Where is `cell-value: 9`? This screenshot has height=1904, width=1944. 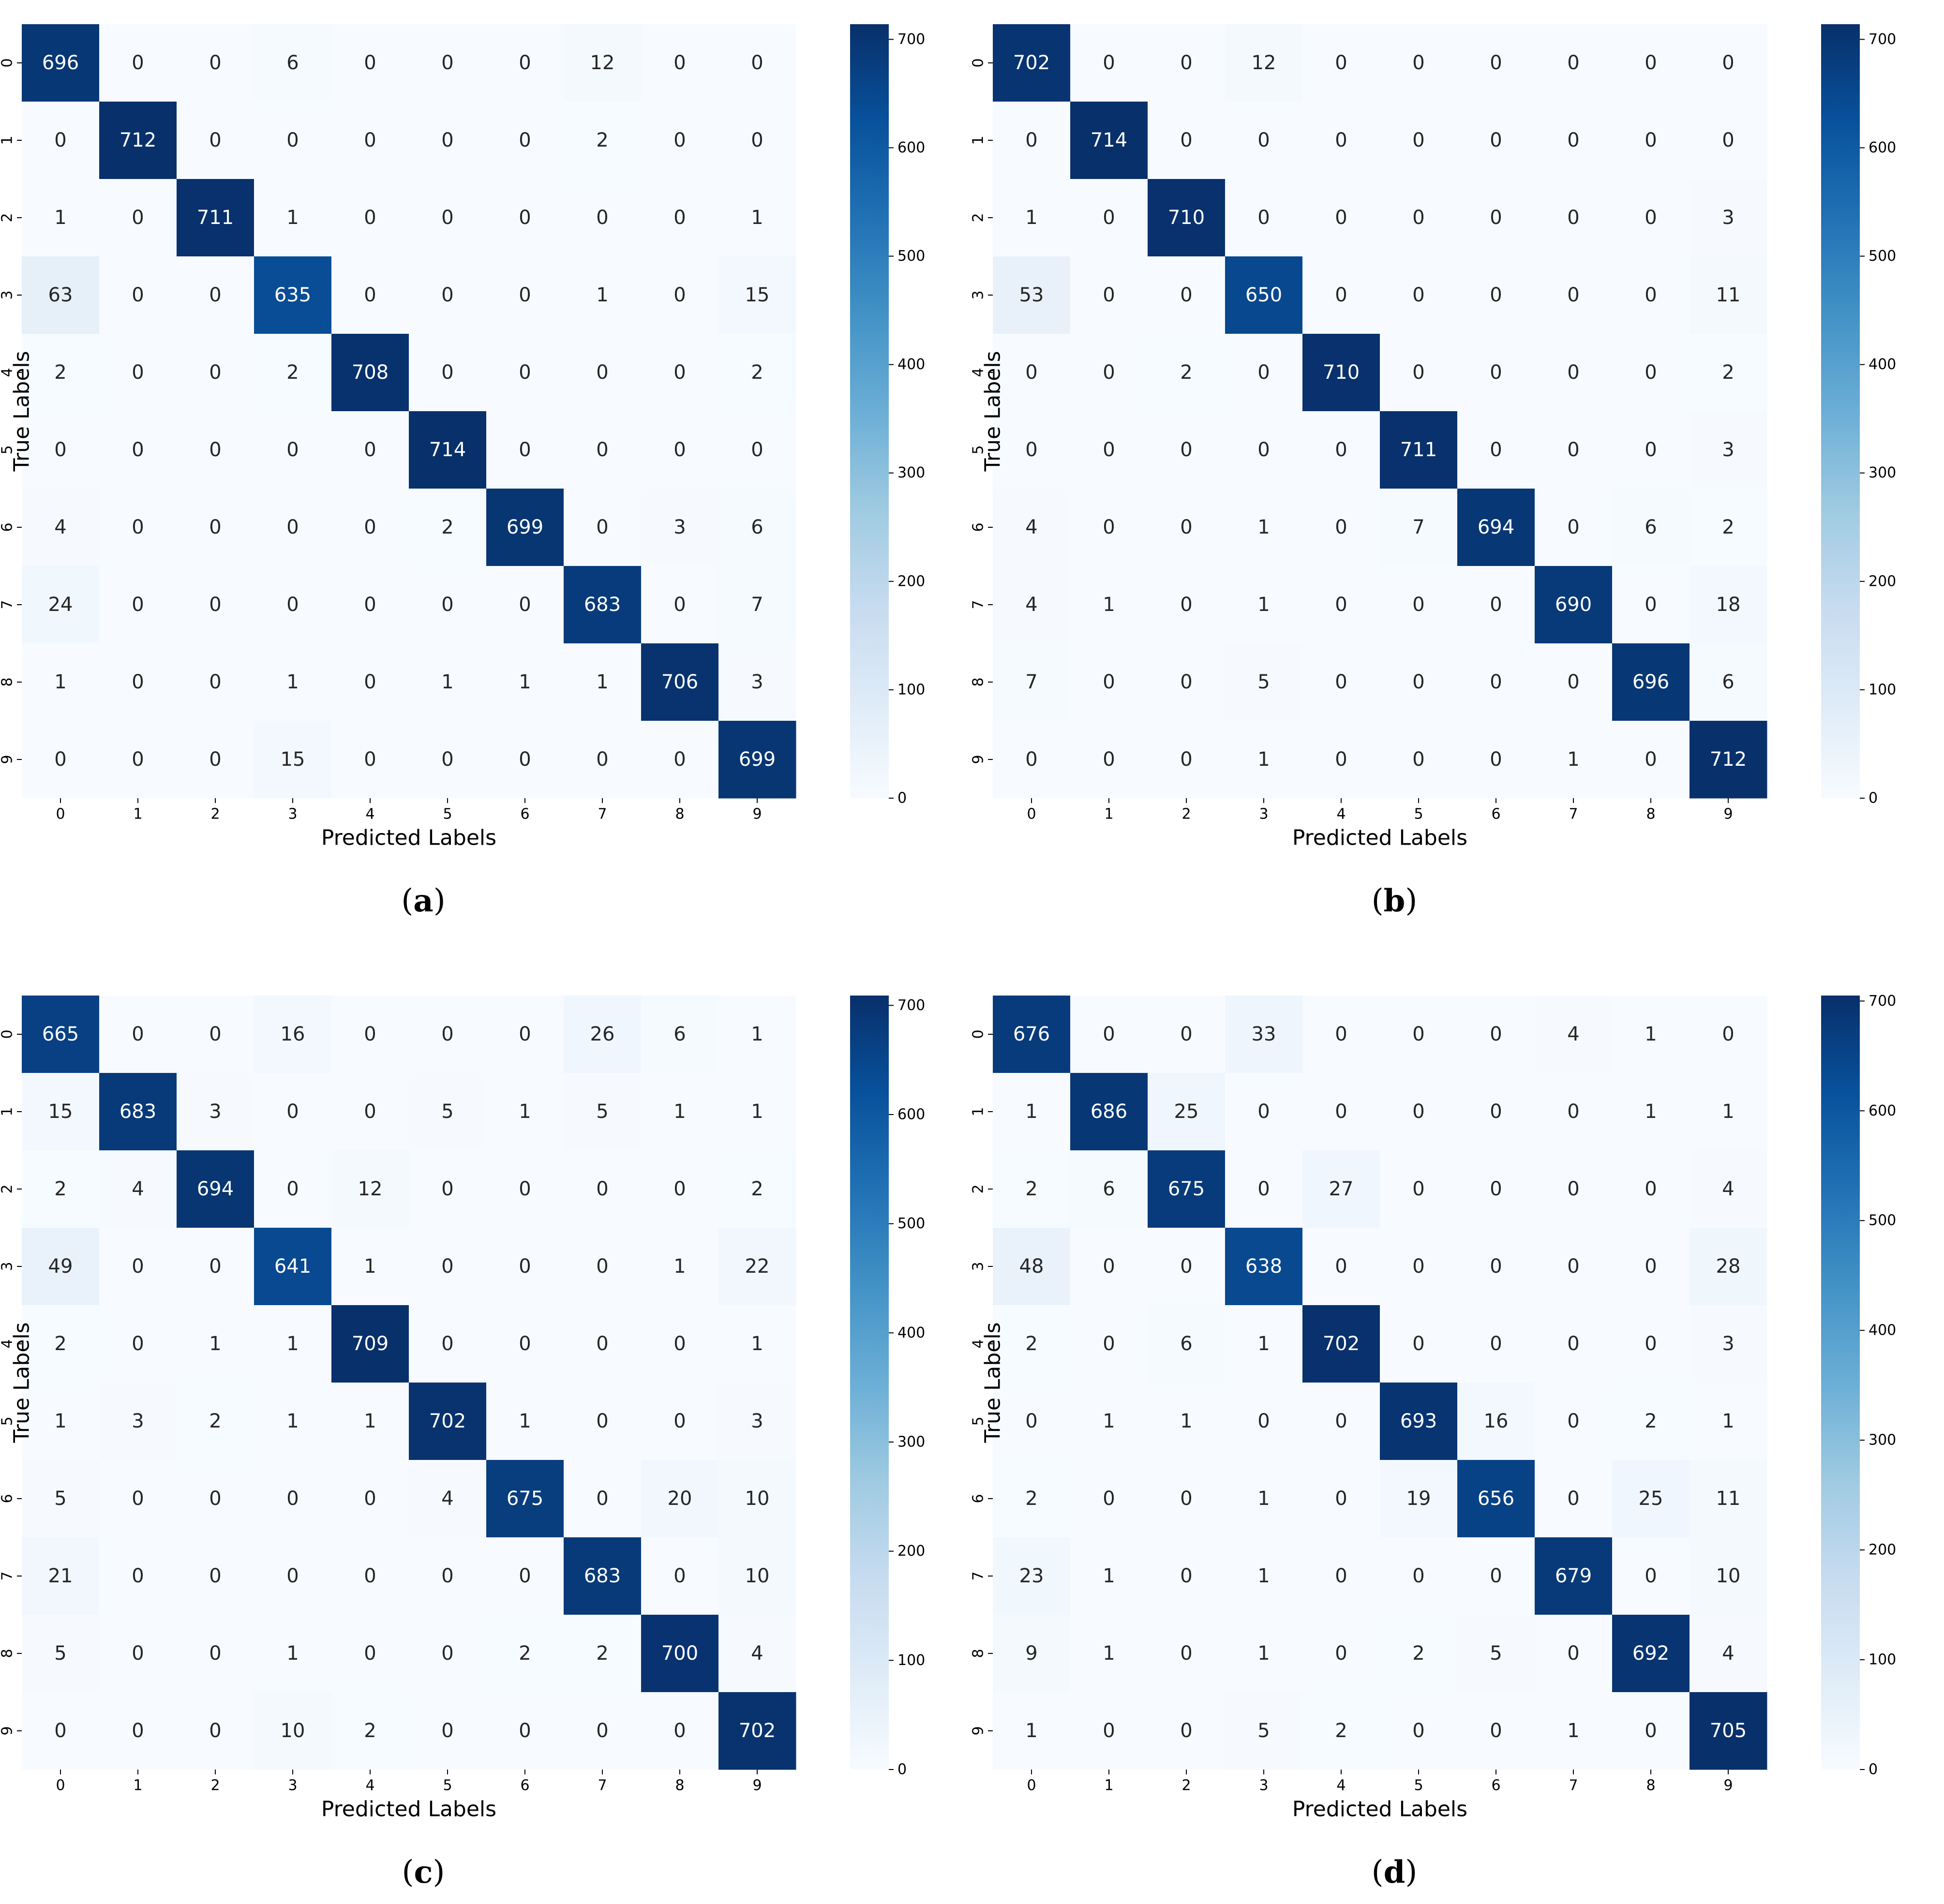 cell-value: 9 is located at coordinates (1031, 1654).